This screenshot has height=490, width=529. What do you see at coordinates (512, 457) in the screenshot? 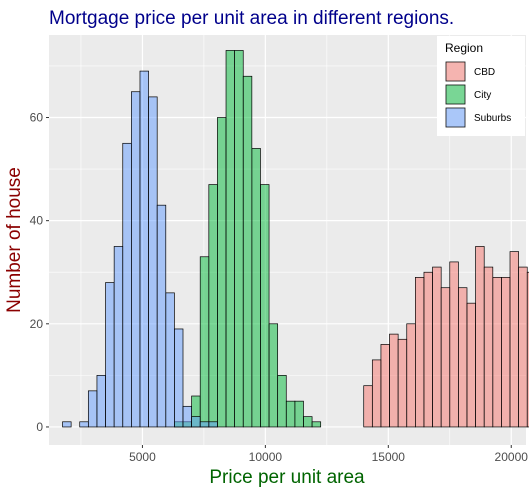
I see `x-tick-label: 20000` at bounding box center [512, 457].